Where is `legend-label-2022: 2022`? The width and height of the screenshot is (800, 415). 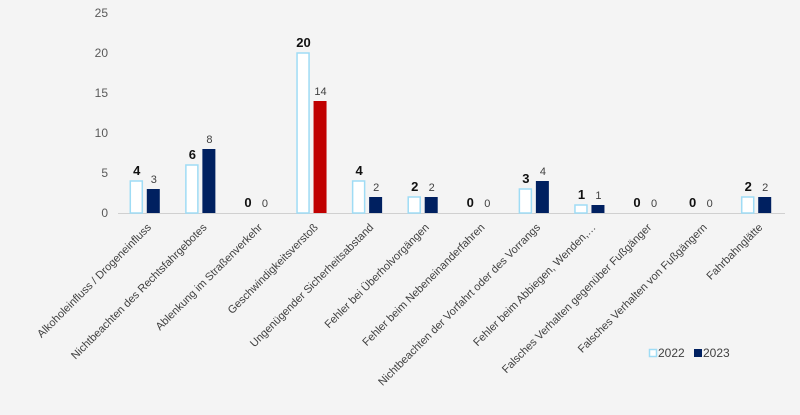 legend-label-2022: 2022 is located at coordinates (671, 353).